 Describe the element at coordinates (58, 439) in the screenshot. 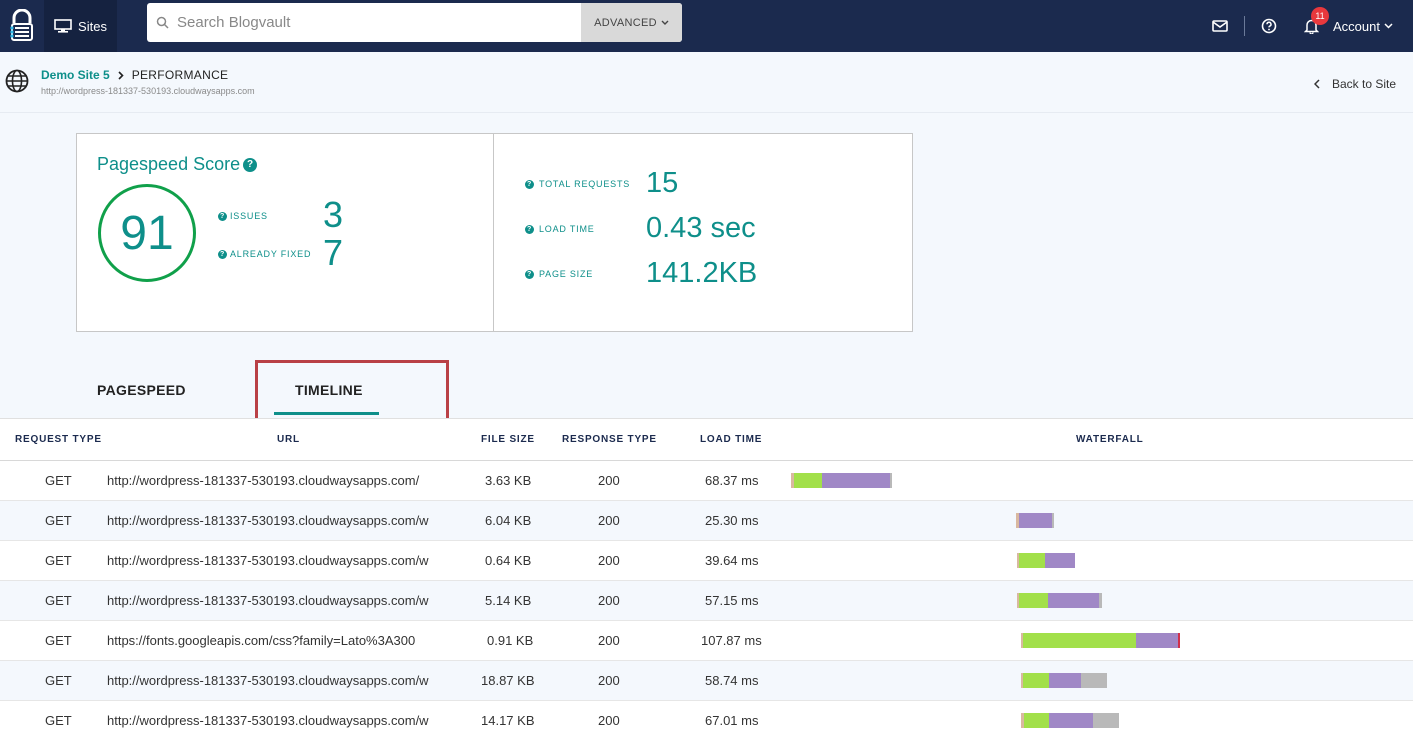

I see `header-request-type: REQUEST TYPE` at that location.